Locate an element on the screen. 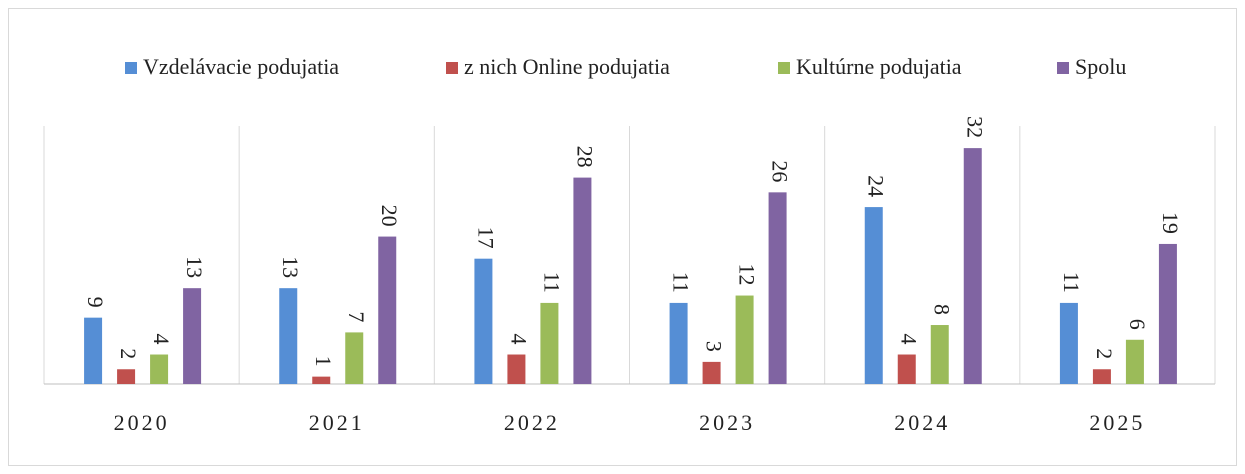 The image size is (1245, 474). value-label: 17 is located at coordinates (485, 238).